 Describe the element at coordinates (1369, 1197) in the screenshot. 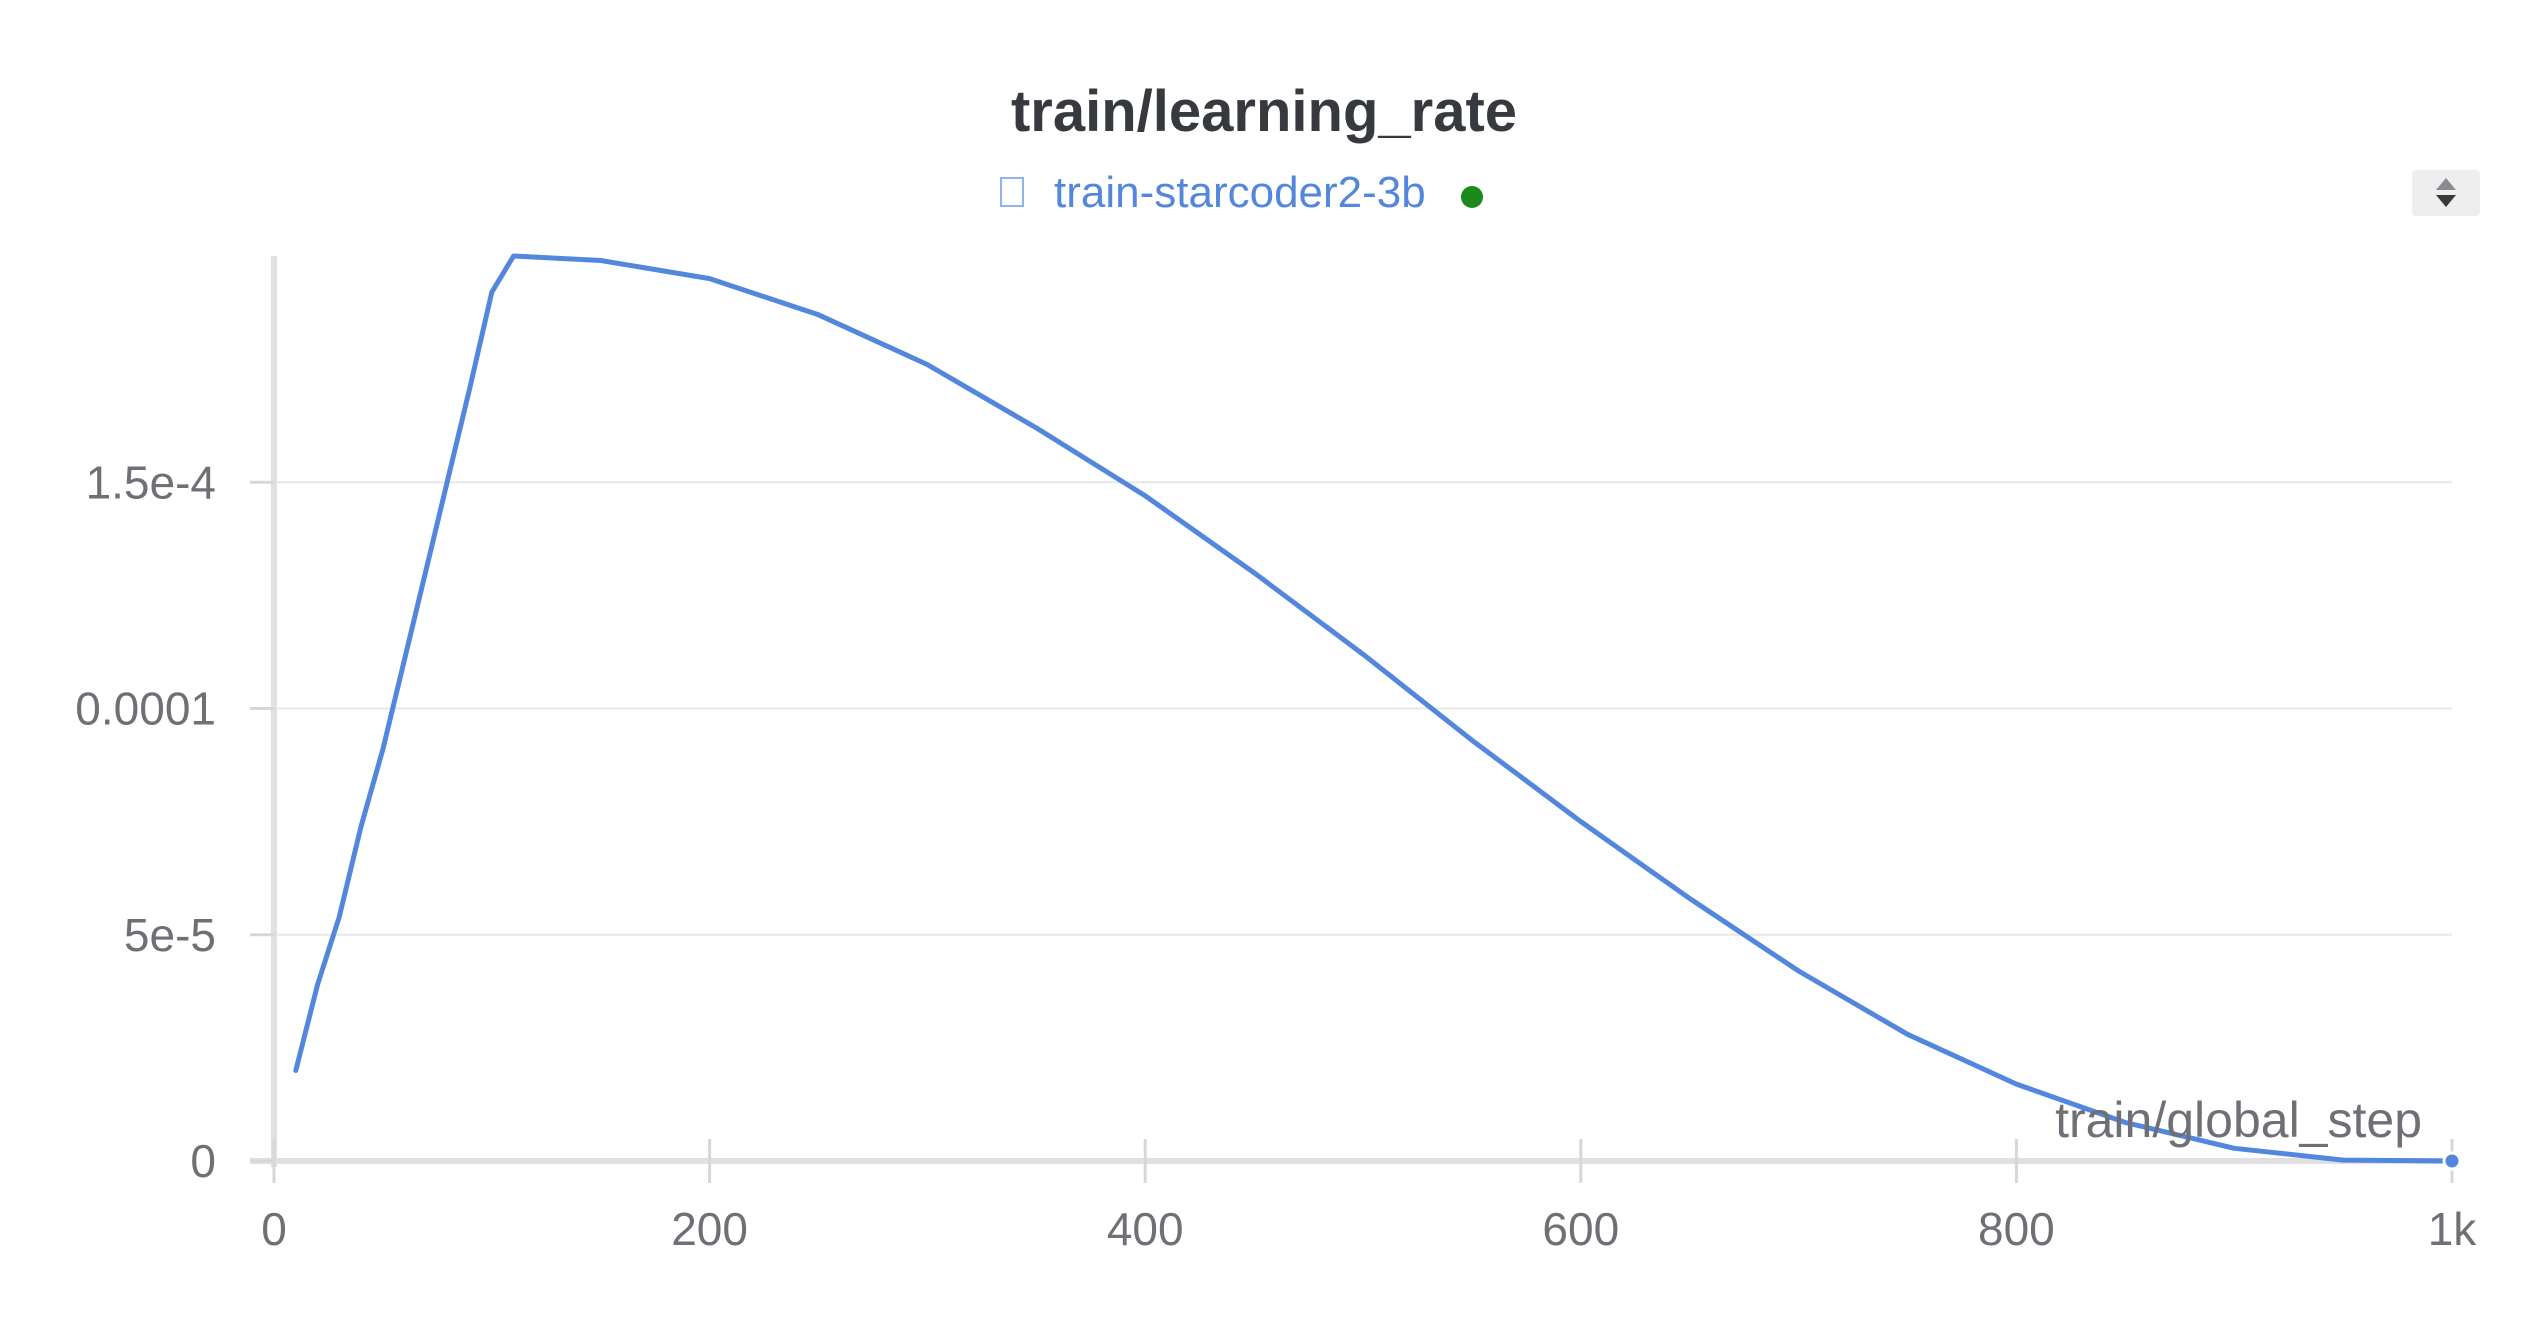

I see `x-axis-ticks: 0 200 400 600 800 1k` at that location.